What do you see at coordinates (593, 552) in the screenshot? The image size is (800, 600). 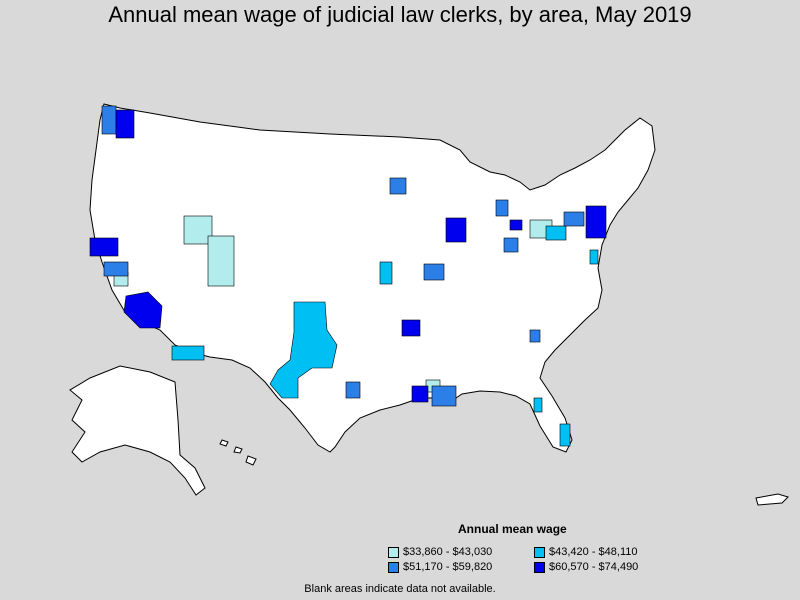 I see `legend-label-2: $43,420 - $48,110` at bounding box center [593, 552].